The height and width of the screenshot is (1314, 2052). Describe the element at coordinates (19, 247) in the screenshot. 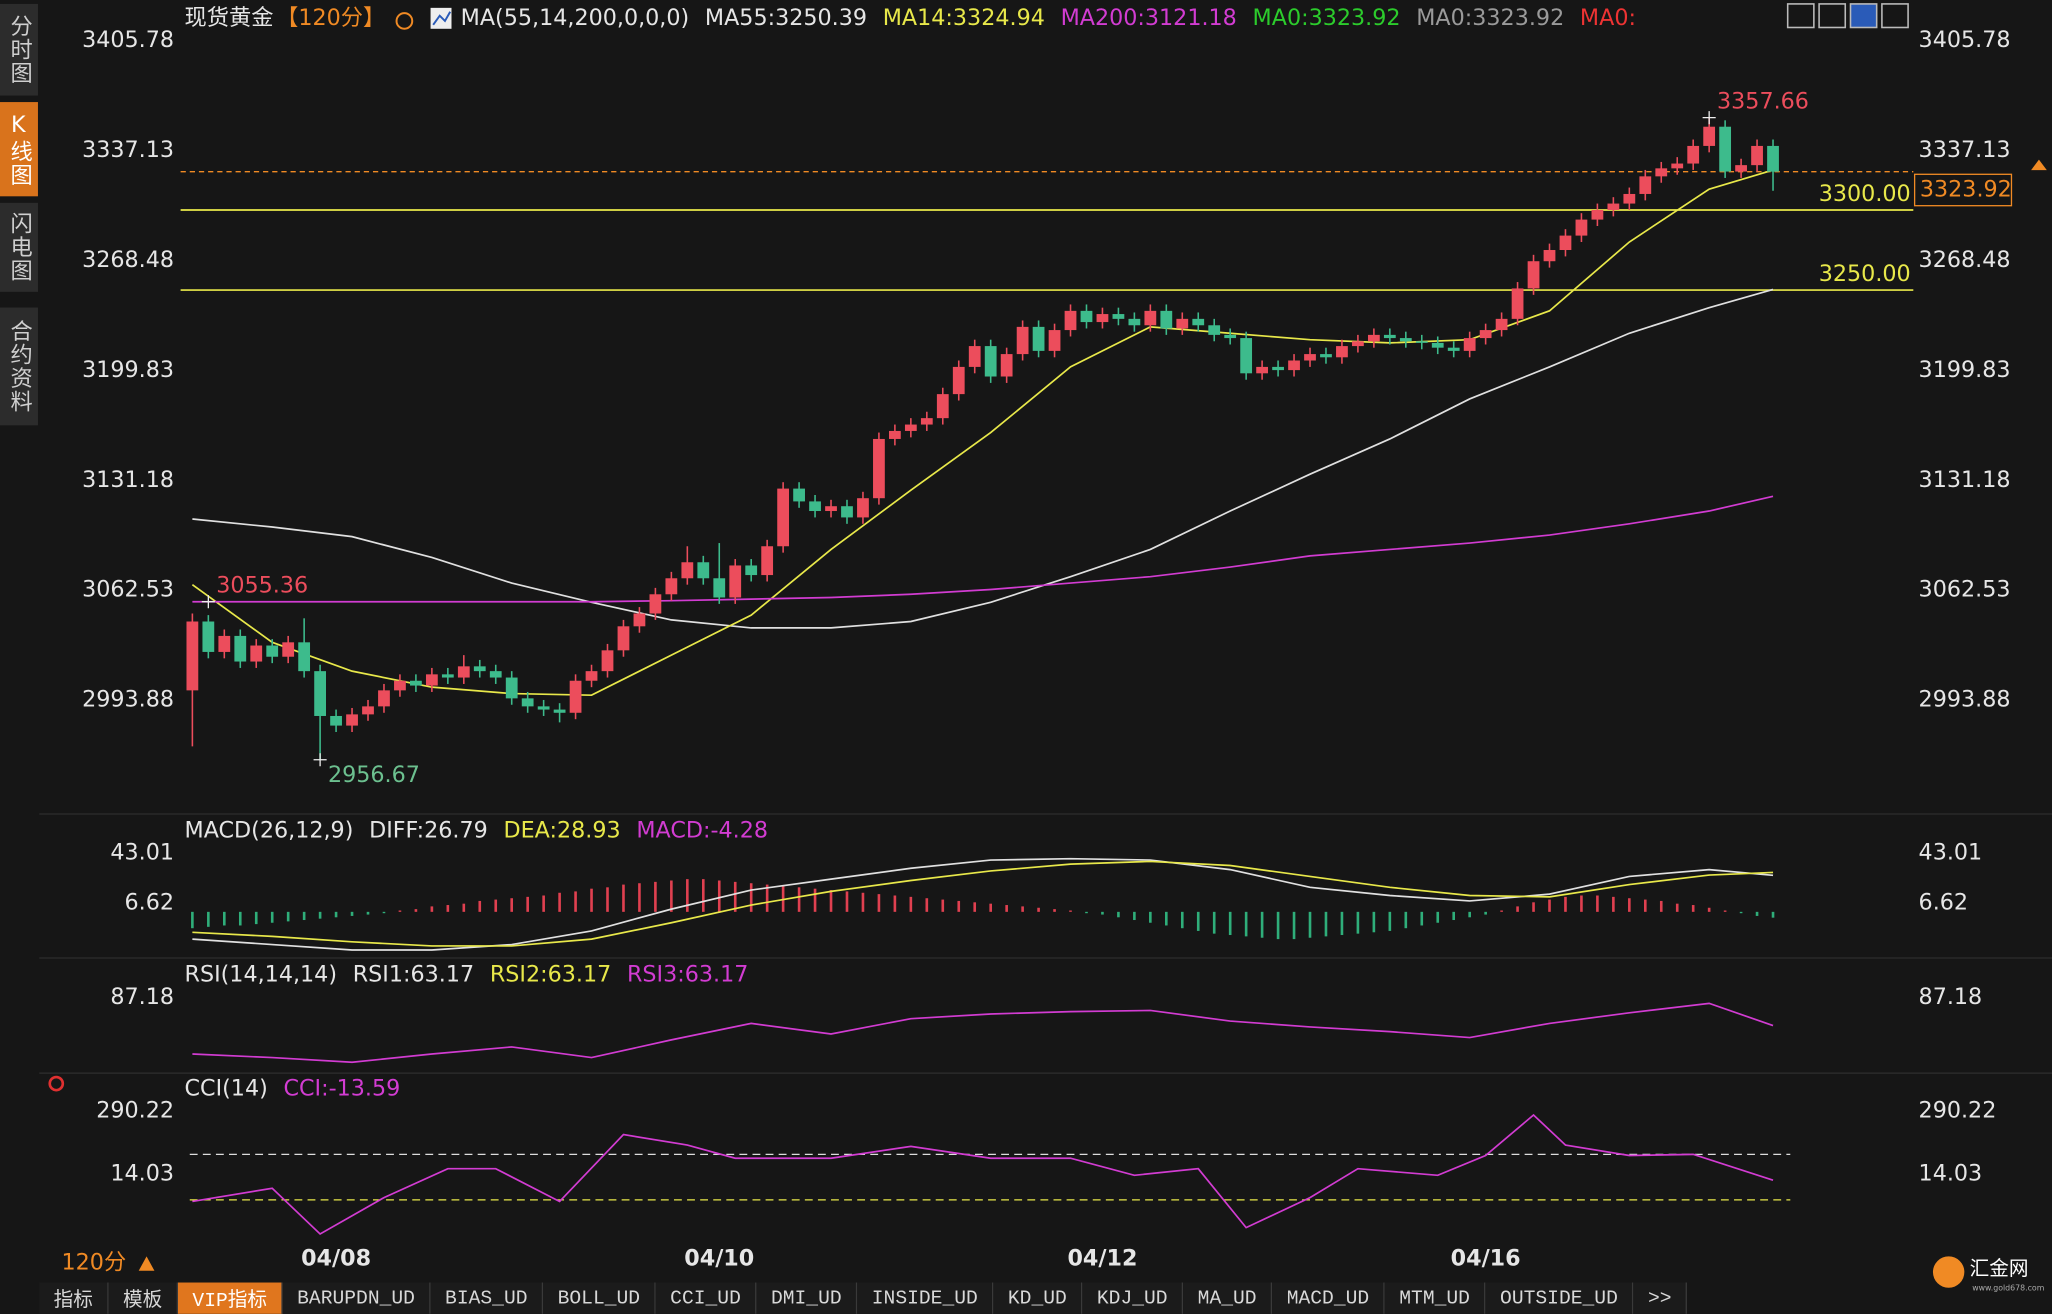

I see `side-tab: 闪电图` at that location.